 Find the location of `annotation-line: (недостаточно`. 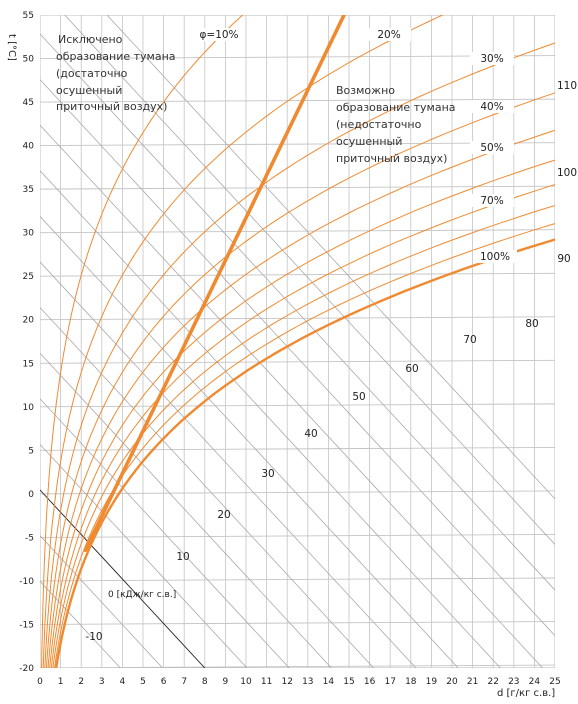

annotation-line: (недостаточно is located at coordinates (379, 124).